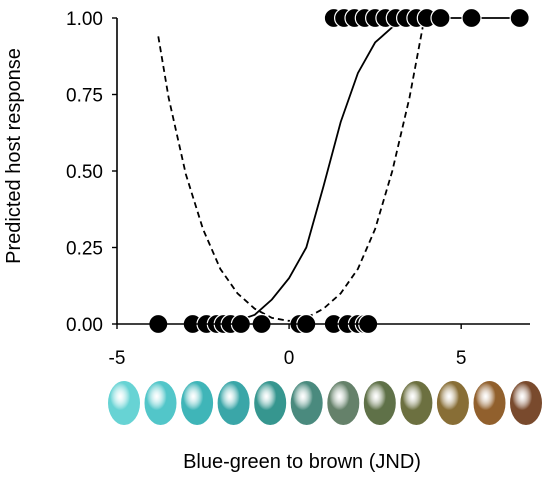 The width and height of the screenshot is (550, 477). I want to click on y-tick-label: 0.75, so click(84, 96).